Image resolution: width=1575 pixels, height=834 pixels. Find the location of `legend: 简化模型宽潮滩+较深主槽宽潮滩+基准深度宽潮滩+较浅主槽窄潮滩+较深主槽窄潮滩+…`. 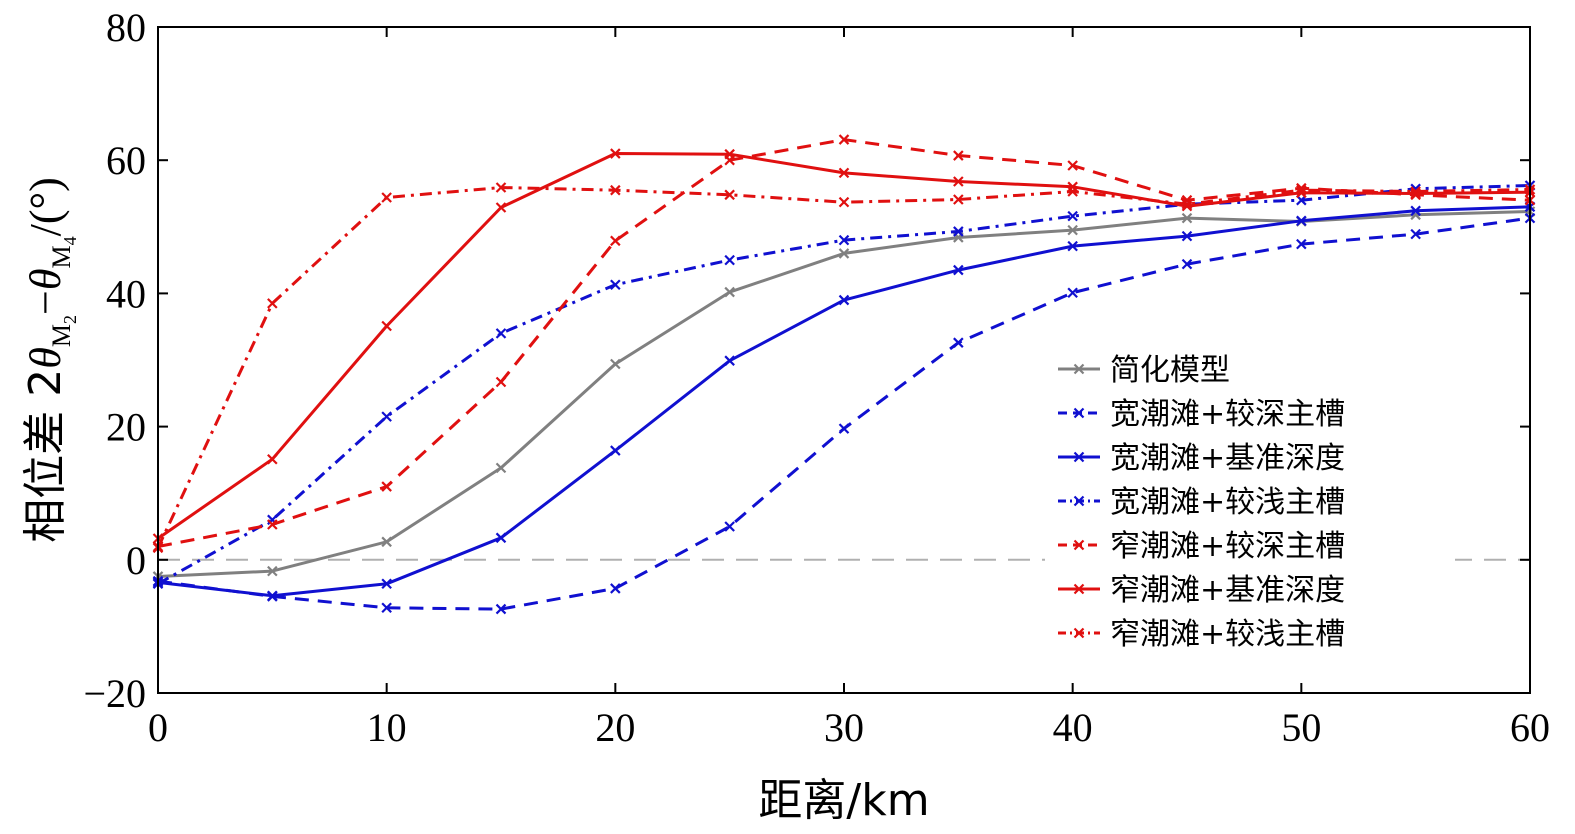

legend: 简化模型宽潮滩+较深主槽宽潮滩+基准深度宽潮滩+较浅主槽窄潮滩+较深主槽窄潮滩+… is located at coordinates (1250, 497).